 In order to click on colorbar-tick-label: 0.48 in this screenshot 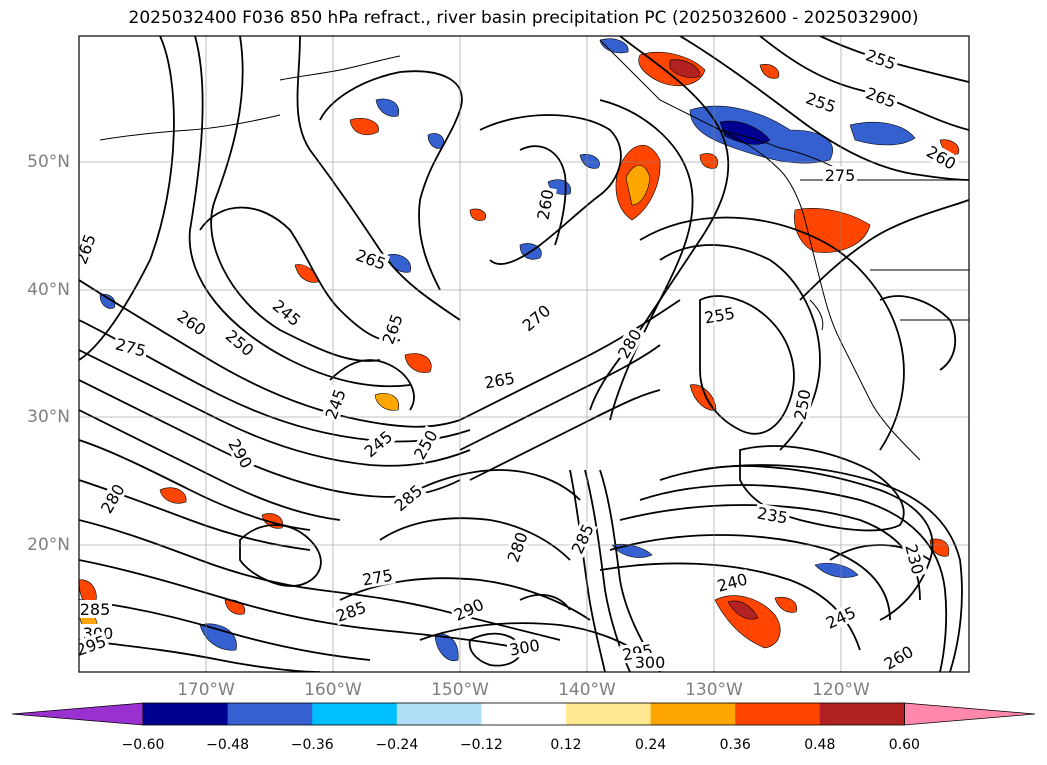, I will do `click(820, 745)`.